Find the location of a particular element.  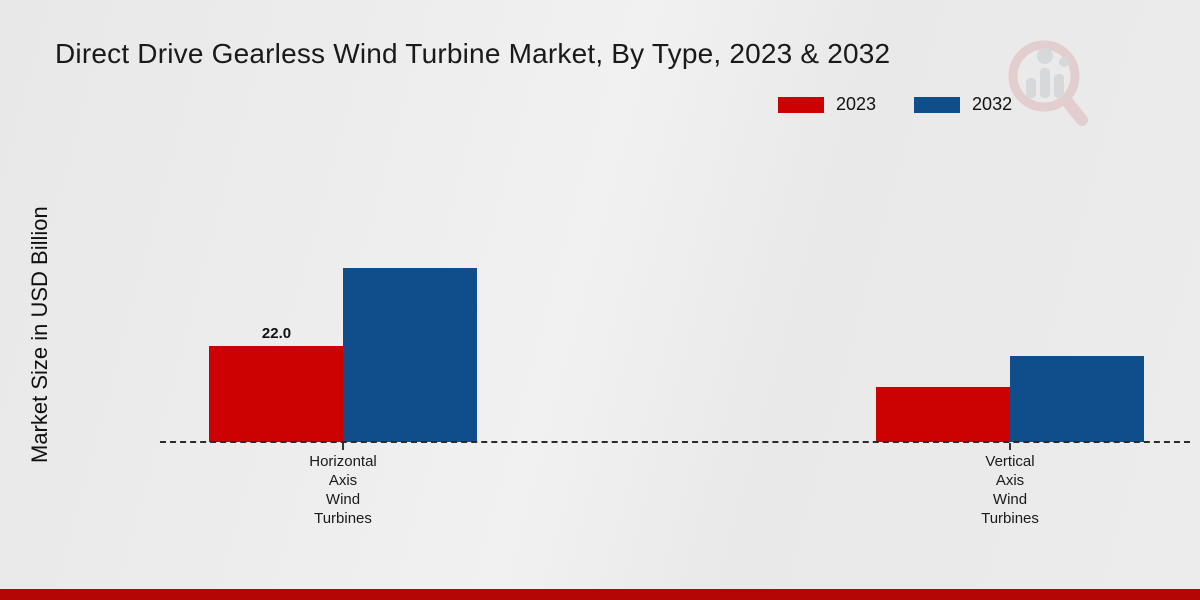

bar-2023-horizontal-axis-wind-turbines is located at coordinates (276, 394).